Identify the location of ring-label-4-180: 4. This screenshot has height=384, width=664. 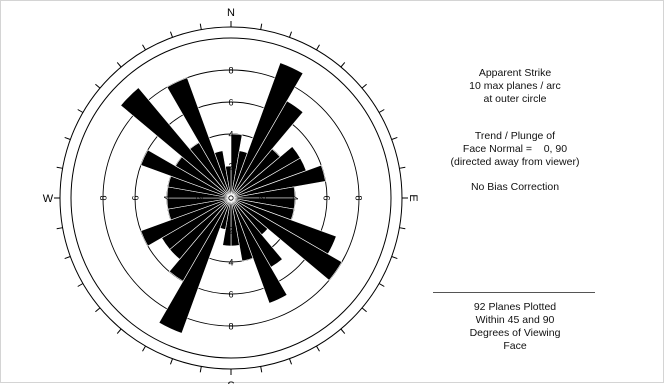
(230, 263).